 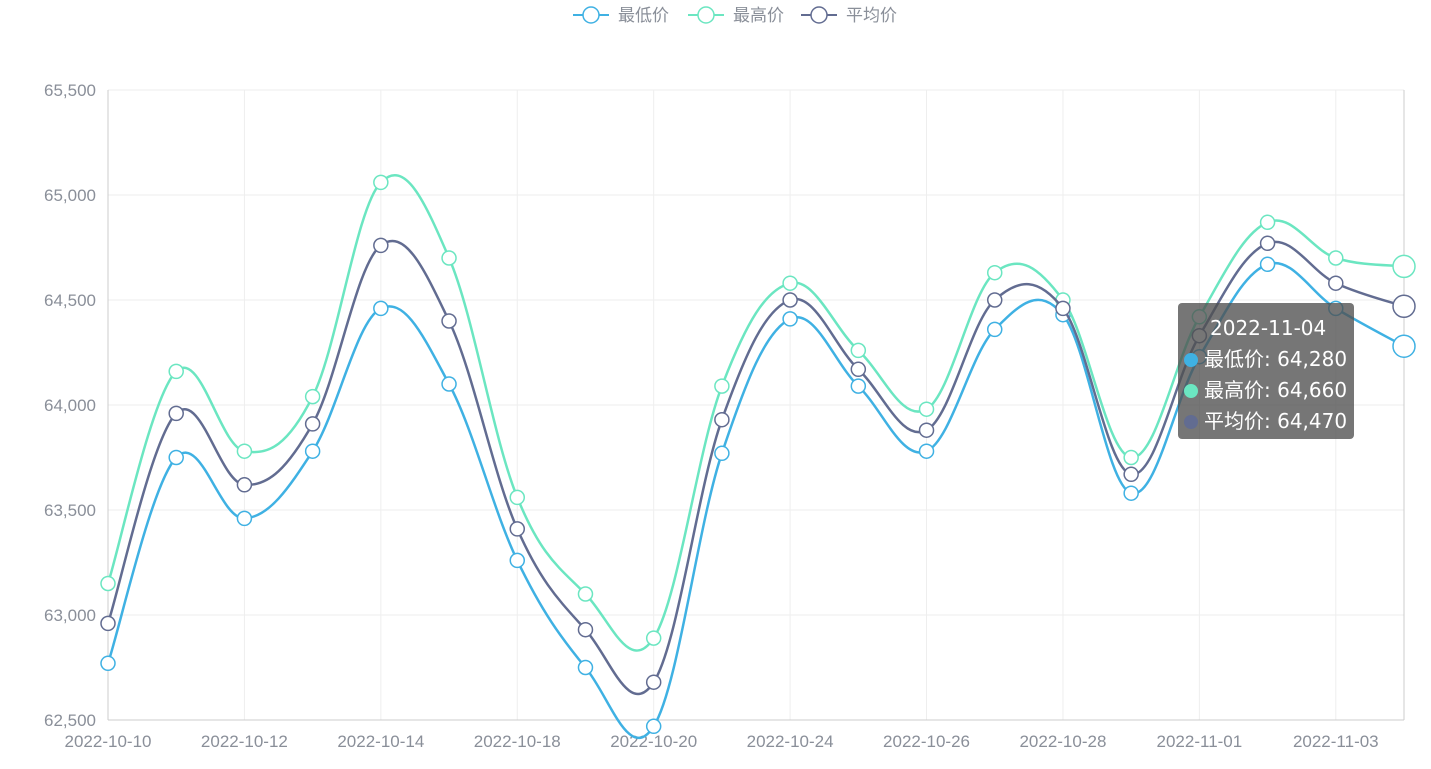 I want to click on tooltip-row-max: 最高价: 64,660, so click(x=1269, y=390).